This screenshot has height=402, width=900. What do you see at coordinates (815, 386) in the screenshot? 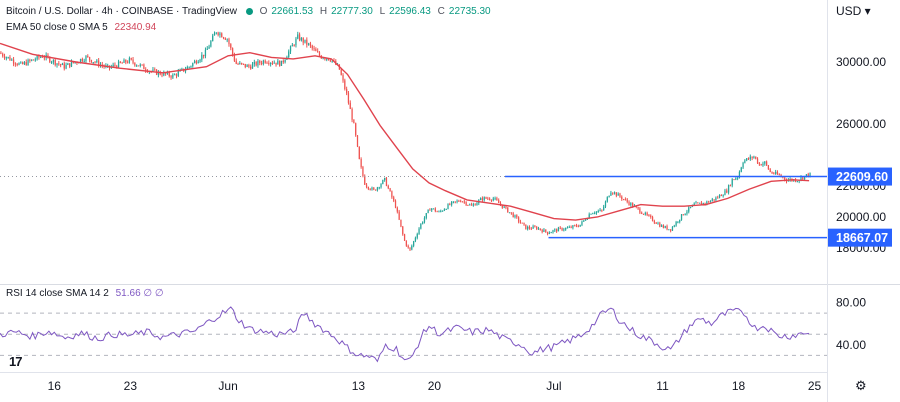
I see `time-axis-tick-label: 25` at bounding box center [815, 386].